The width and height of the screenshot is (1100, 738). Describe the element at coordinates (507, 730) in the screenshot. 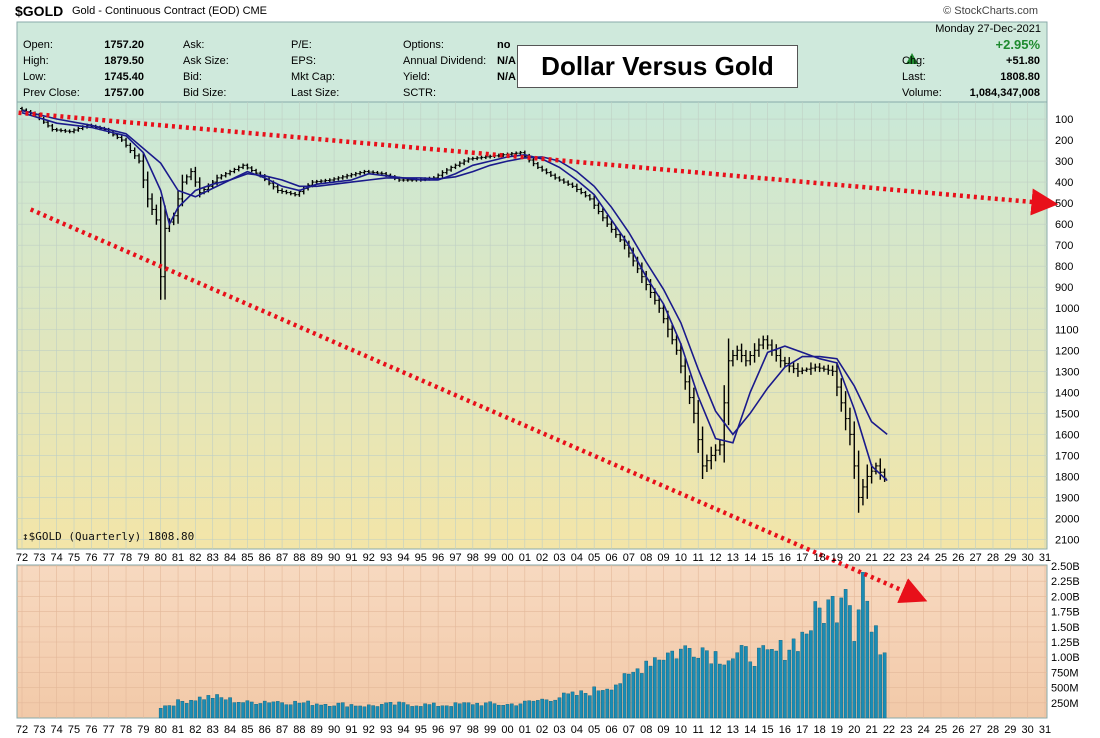

I see `x-tick-label: 00` at that location.